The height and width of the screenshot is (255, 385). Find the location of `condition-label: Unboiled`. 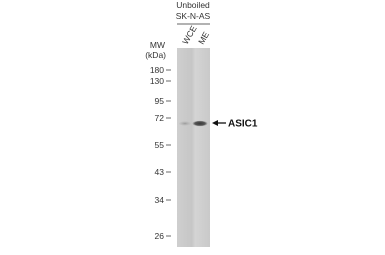

condition-label: Unboiled is located at coordinates (193, 5).